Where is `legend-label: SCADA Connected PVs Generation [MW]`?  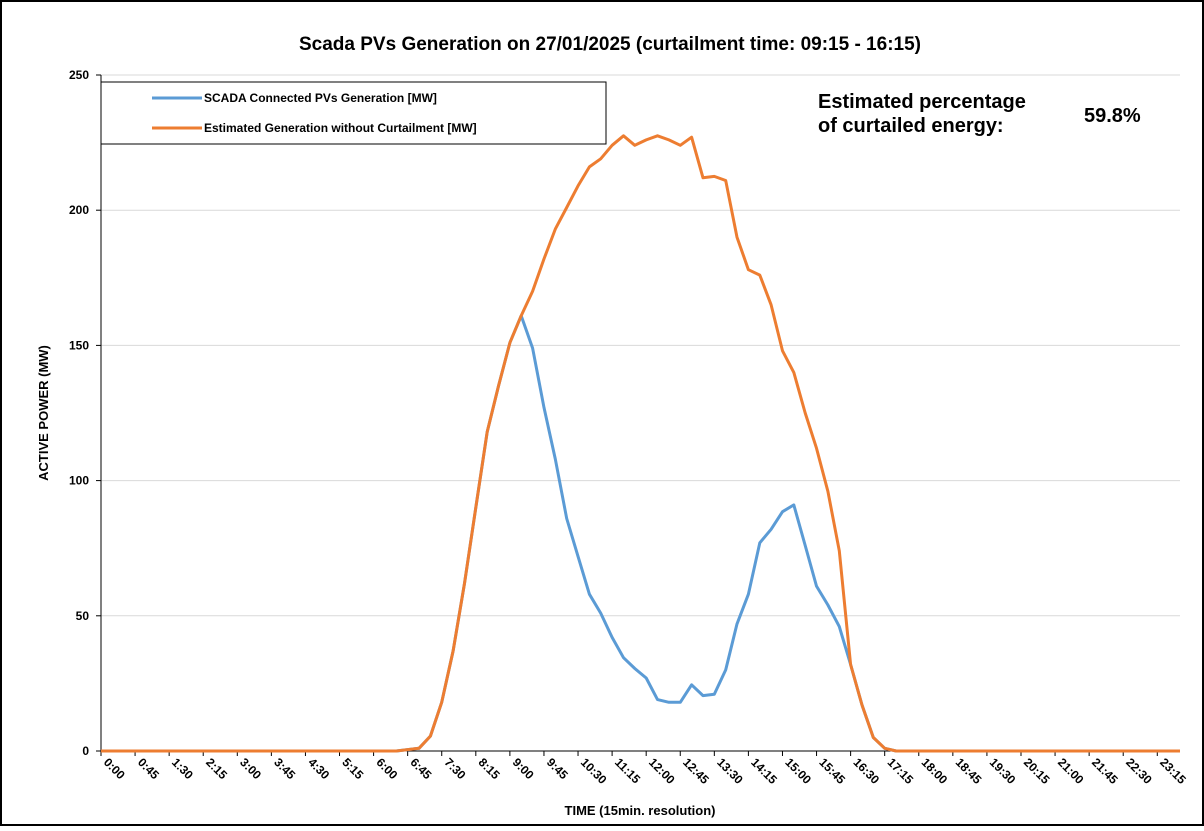
legend-label: SCADA Connected PVs Generation [MW] is located at coordinates (320, 98).